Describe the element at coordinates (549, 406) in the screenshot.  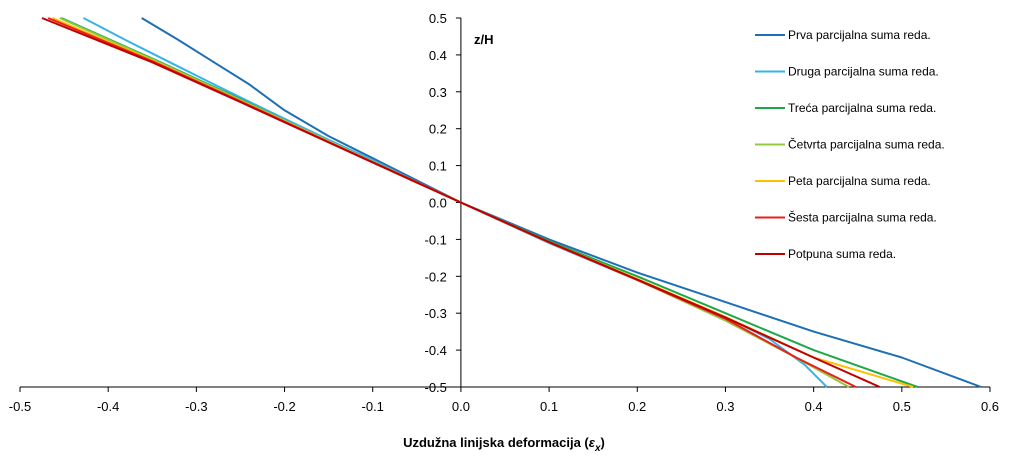
I see `x-tick-label: 0.1` at that location.